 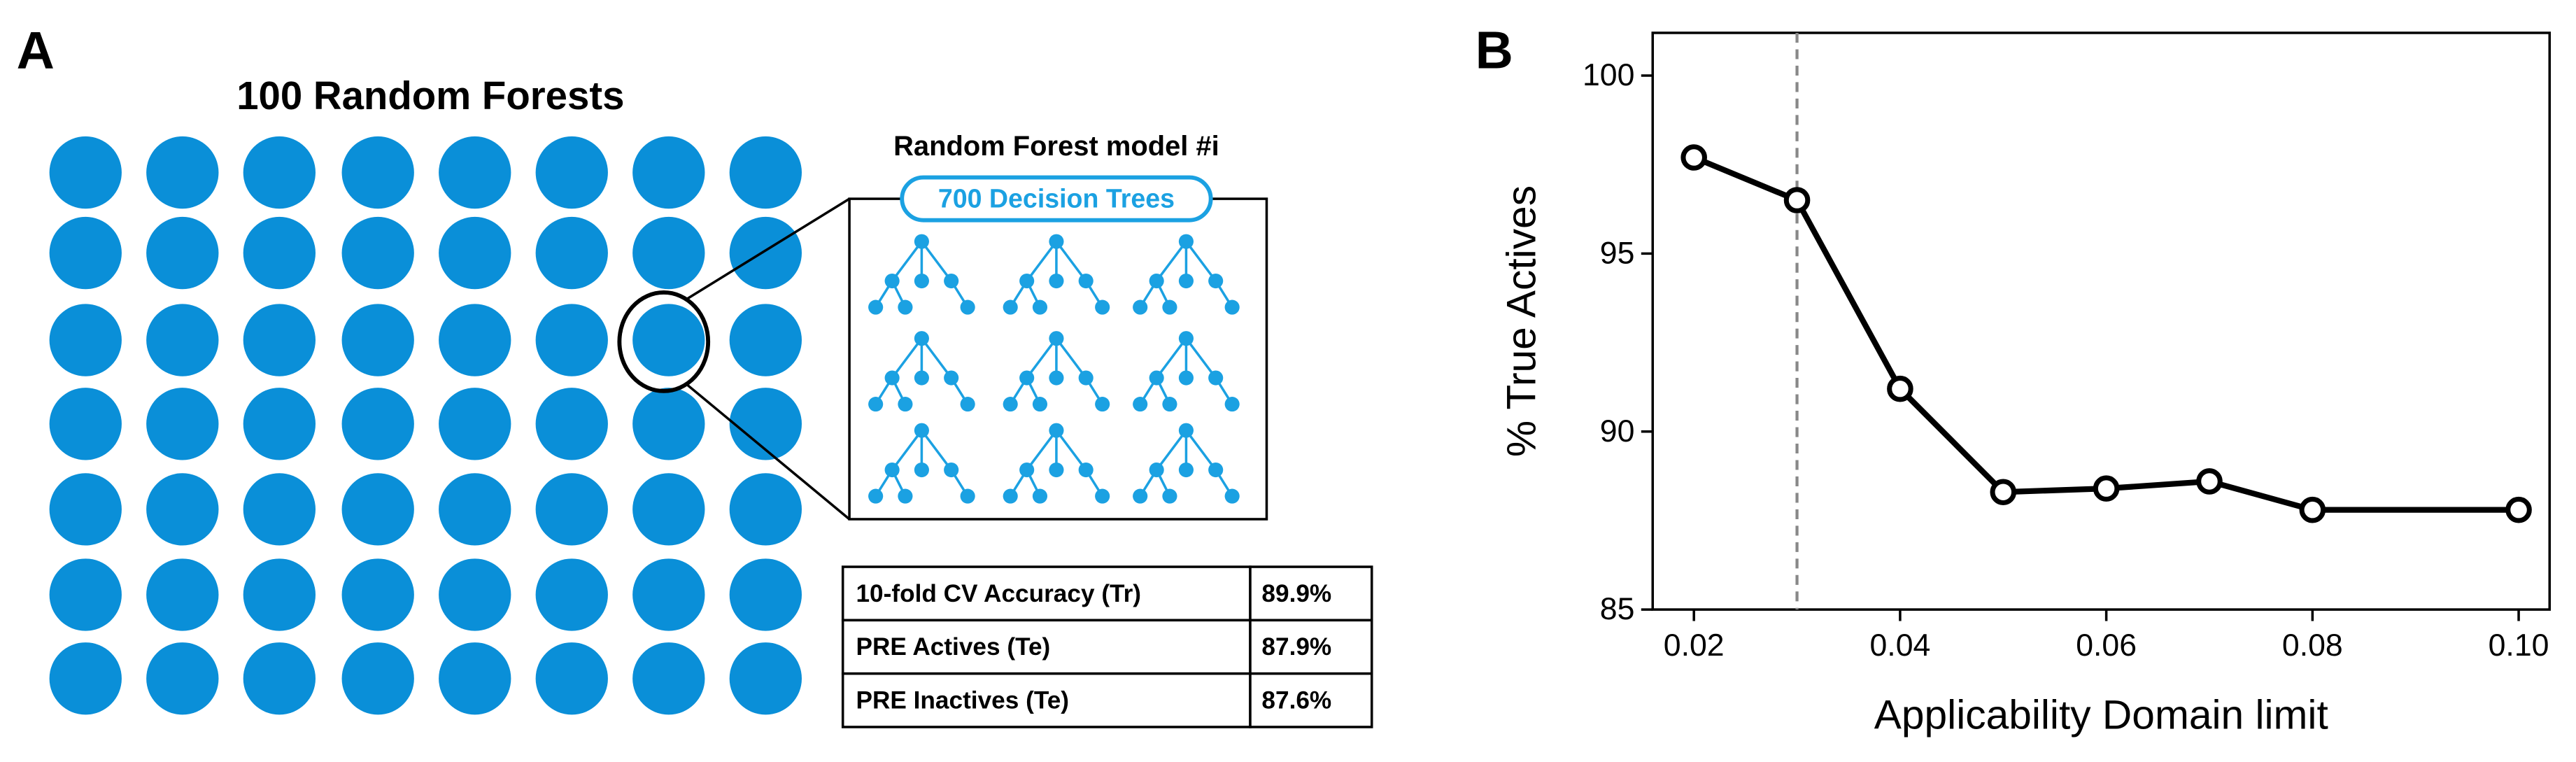 I want to click on x-tick-label: 0.04, so click(x=1899, y=645).